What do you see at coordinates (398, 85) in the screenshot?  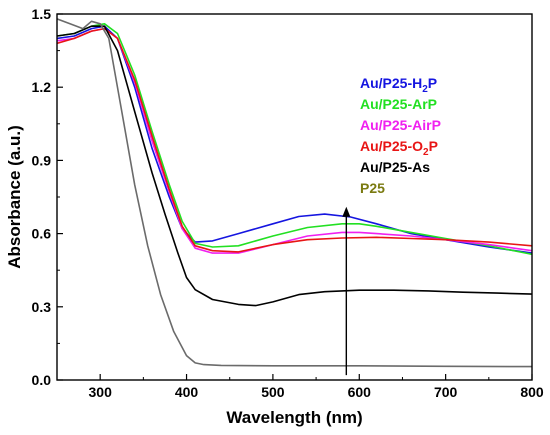 I see `legend-entry: Au/P25-H2P` at bounding box center [398, 85].